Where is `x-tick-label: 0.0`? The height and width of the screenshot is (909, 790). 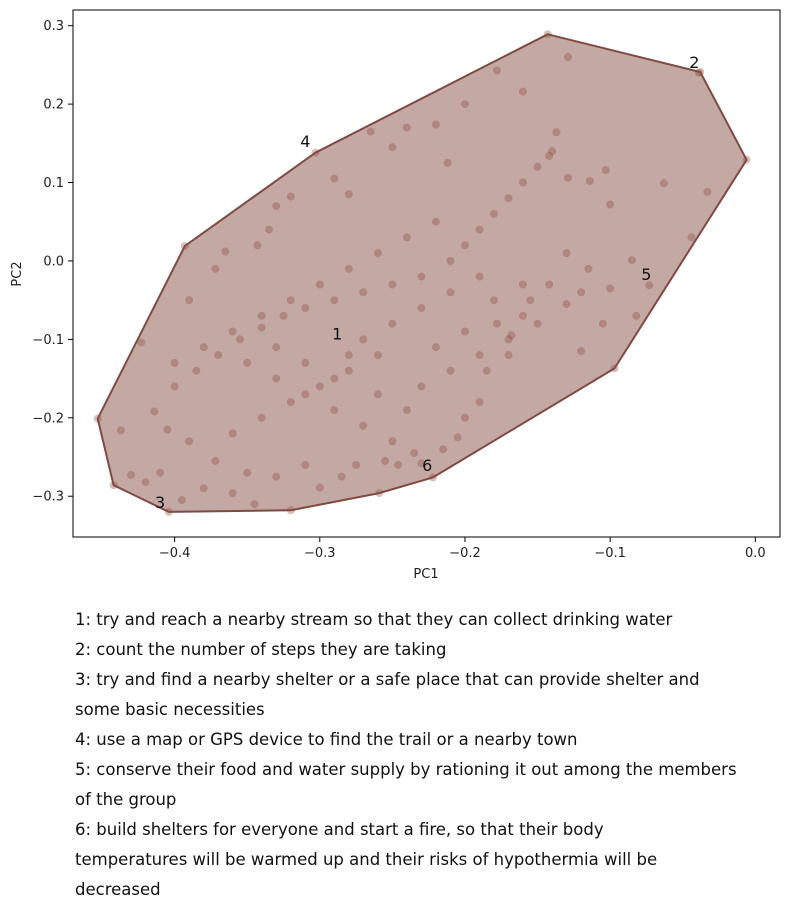
x-tick-label: 0.0 is located at coordinates (755, 553).